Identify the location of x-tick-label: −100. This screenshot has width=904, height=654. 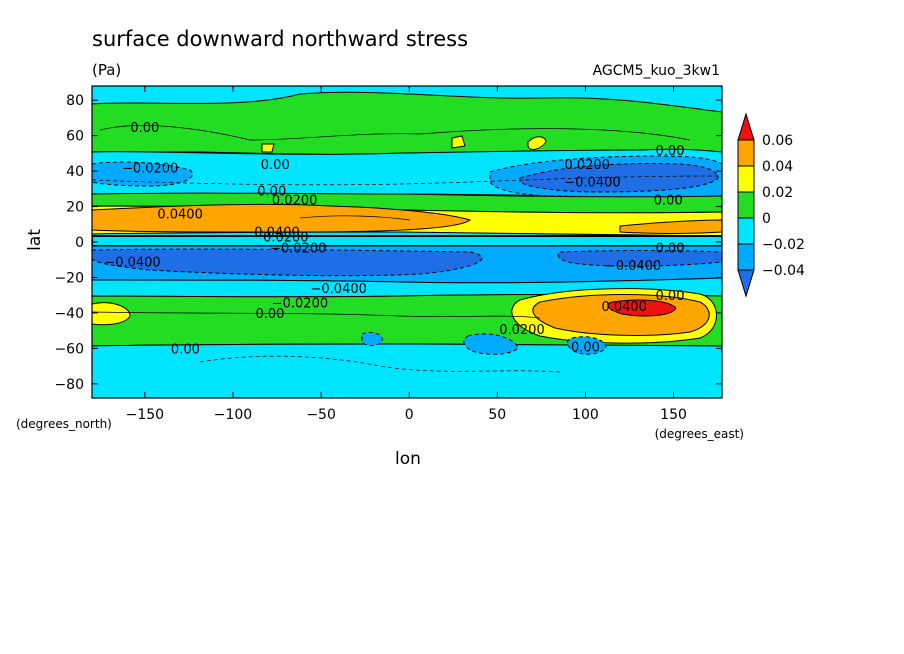
(233, 415).